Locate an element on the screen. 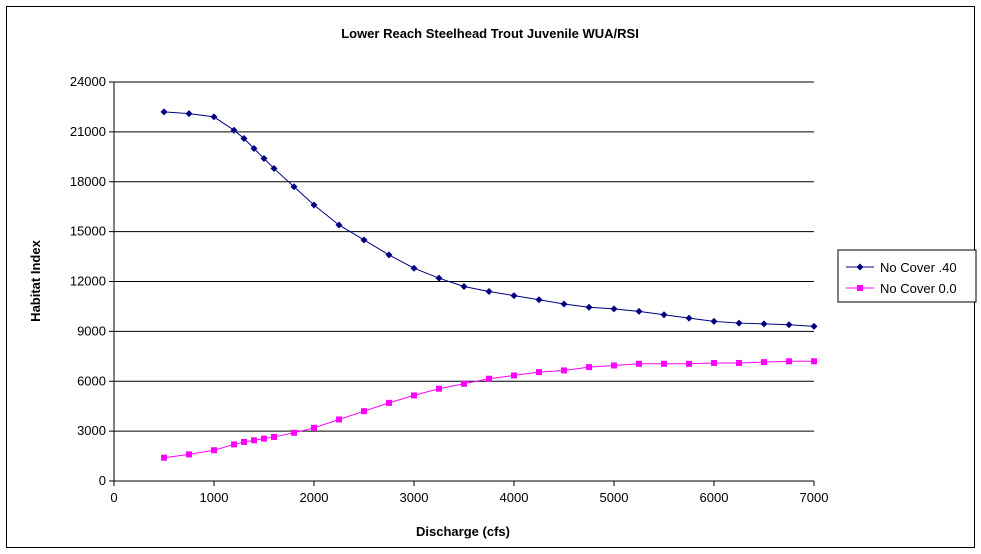  legend-label: No Cover 0.0 is located at coordinates (918, 288).